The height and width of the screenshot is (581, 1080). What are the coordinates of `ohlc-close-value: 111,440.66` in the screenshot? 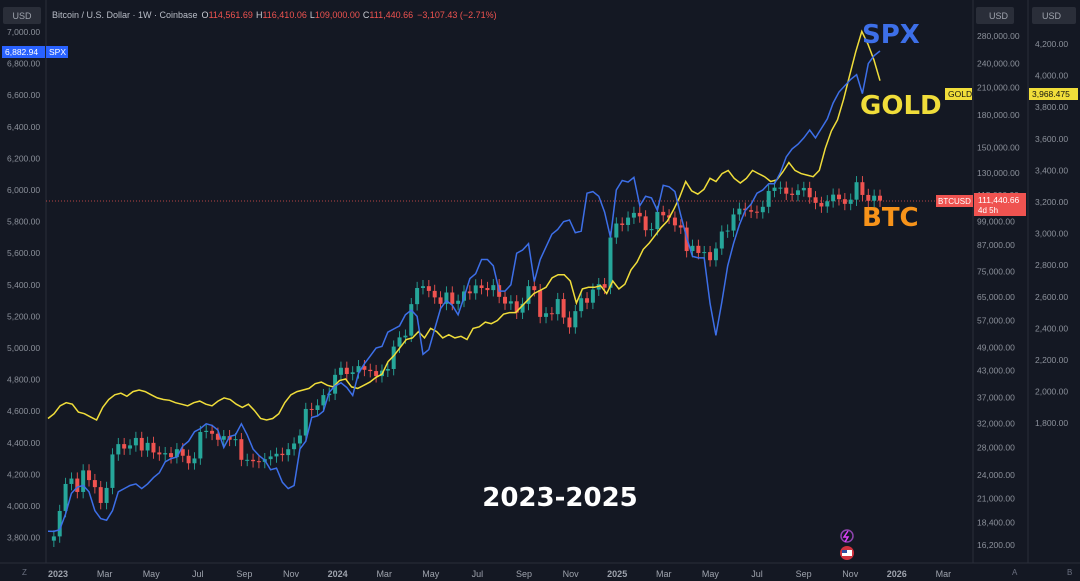 It's located at (391, 15).